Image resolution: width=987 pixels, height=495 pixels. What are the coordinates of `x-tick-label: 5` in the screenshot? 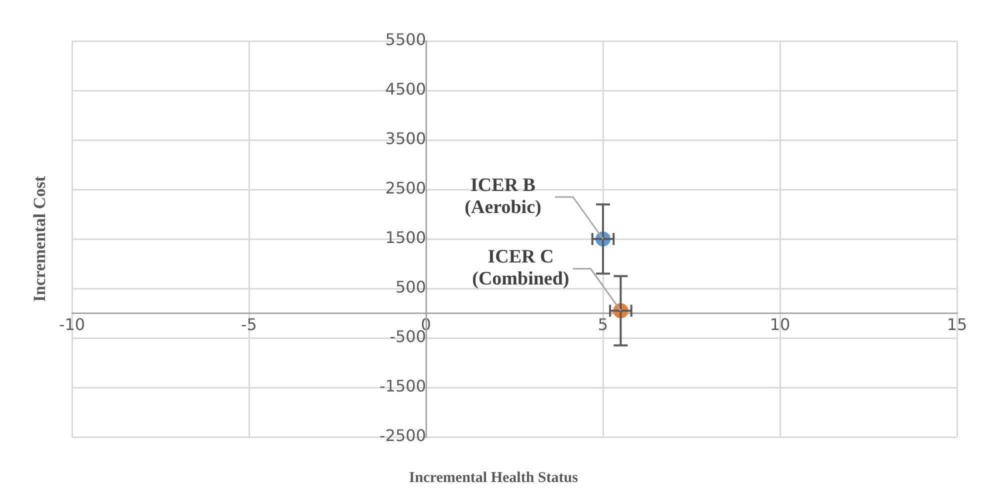 It's located at (603, 324).